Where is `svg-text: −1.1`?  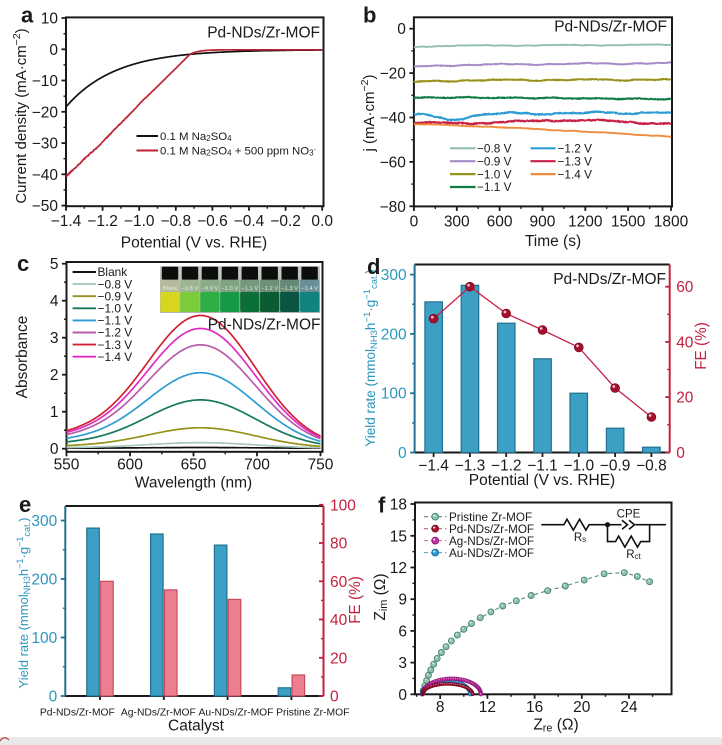 svg-text: −1.1 is located at coordinates (542, 466).